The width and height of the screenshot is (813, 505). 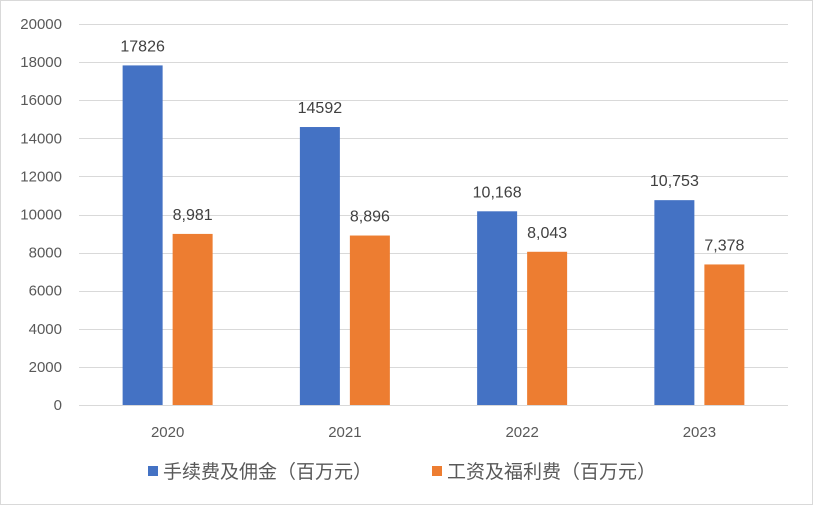 I want to click on bar-series-0-2021, so click(x=319, y=266).